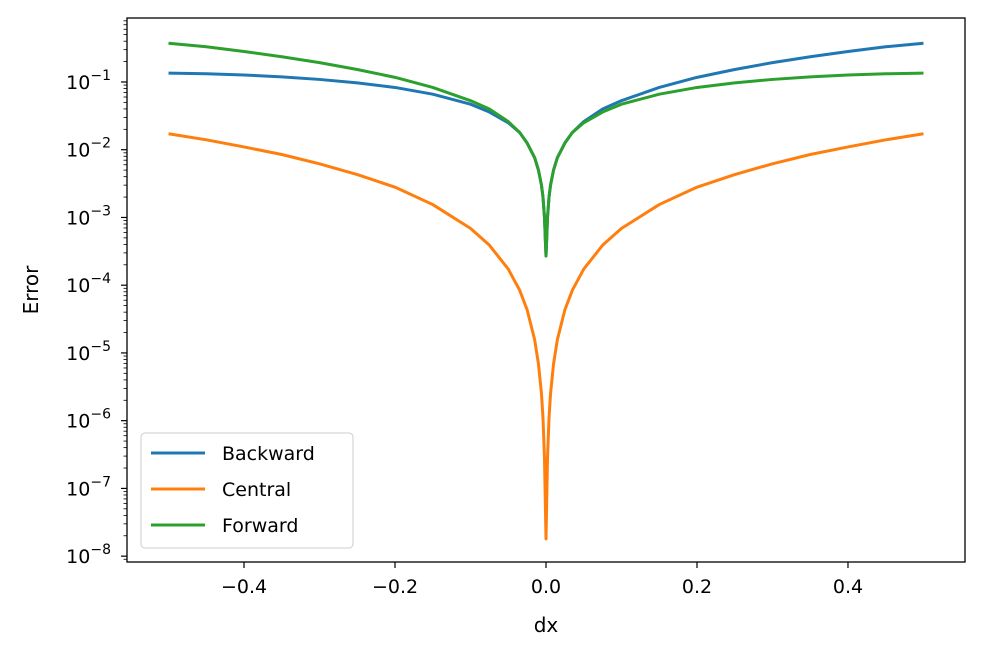  What do you see at coordinates (88, 555) in the screenshot?
I see `y-tick-label: 10⁻⁸` at bounding box center [88, 555].